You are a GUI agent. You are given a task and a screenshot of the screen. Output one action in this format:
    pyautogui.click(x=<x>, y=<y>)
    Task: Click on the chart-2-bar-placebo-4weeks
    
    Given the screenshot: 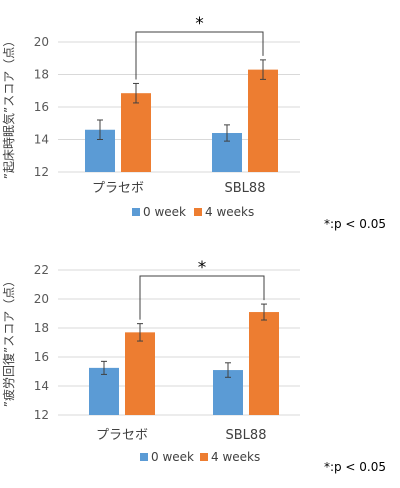 What is the action you would take?
    pyautogui.click(x=140, y=373)
    